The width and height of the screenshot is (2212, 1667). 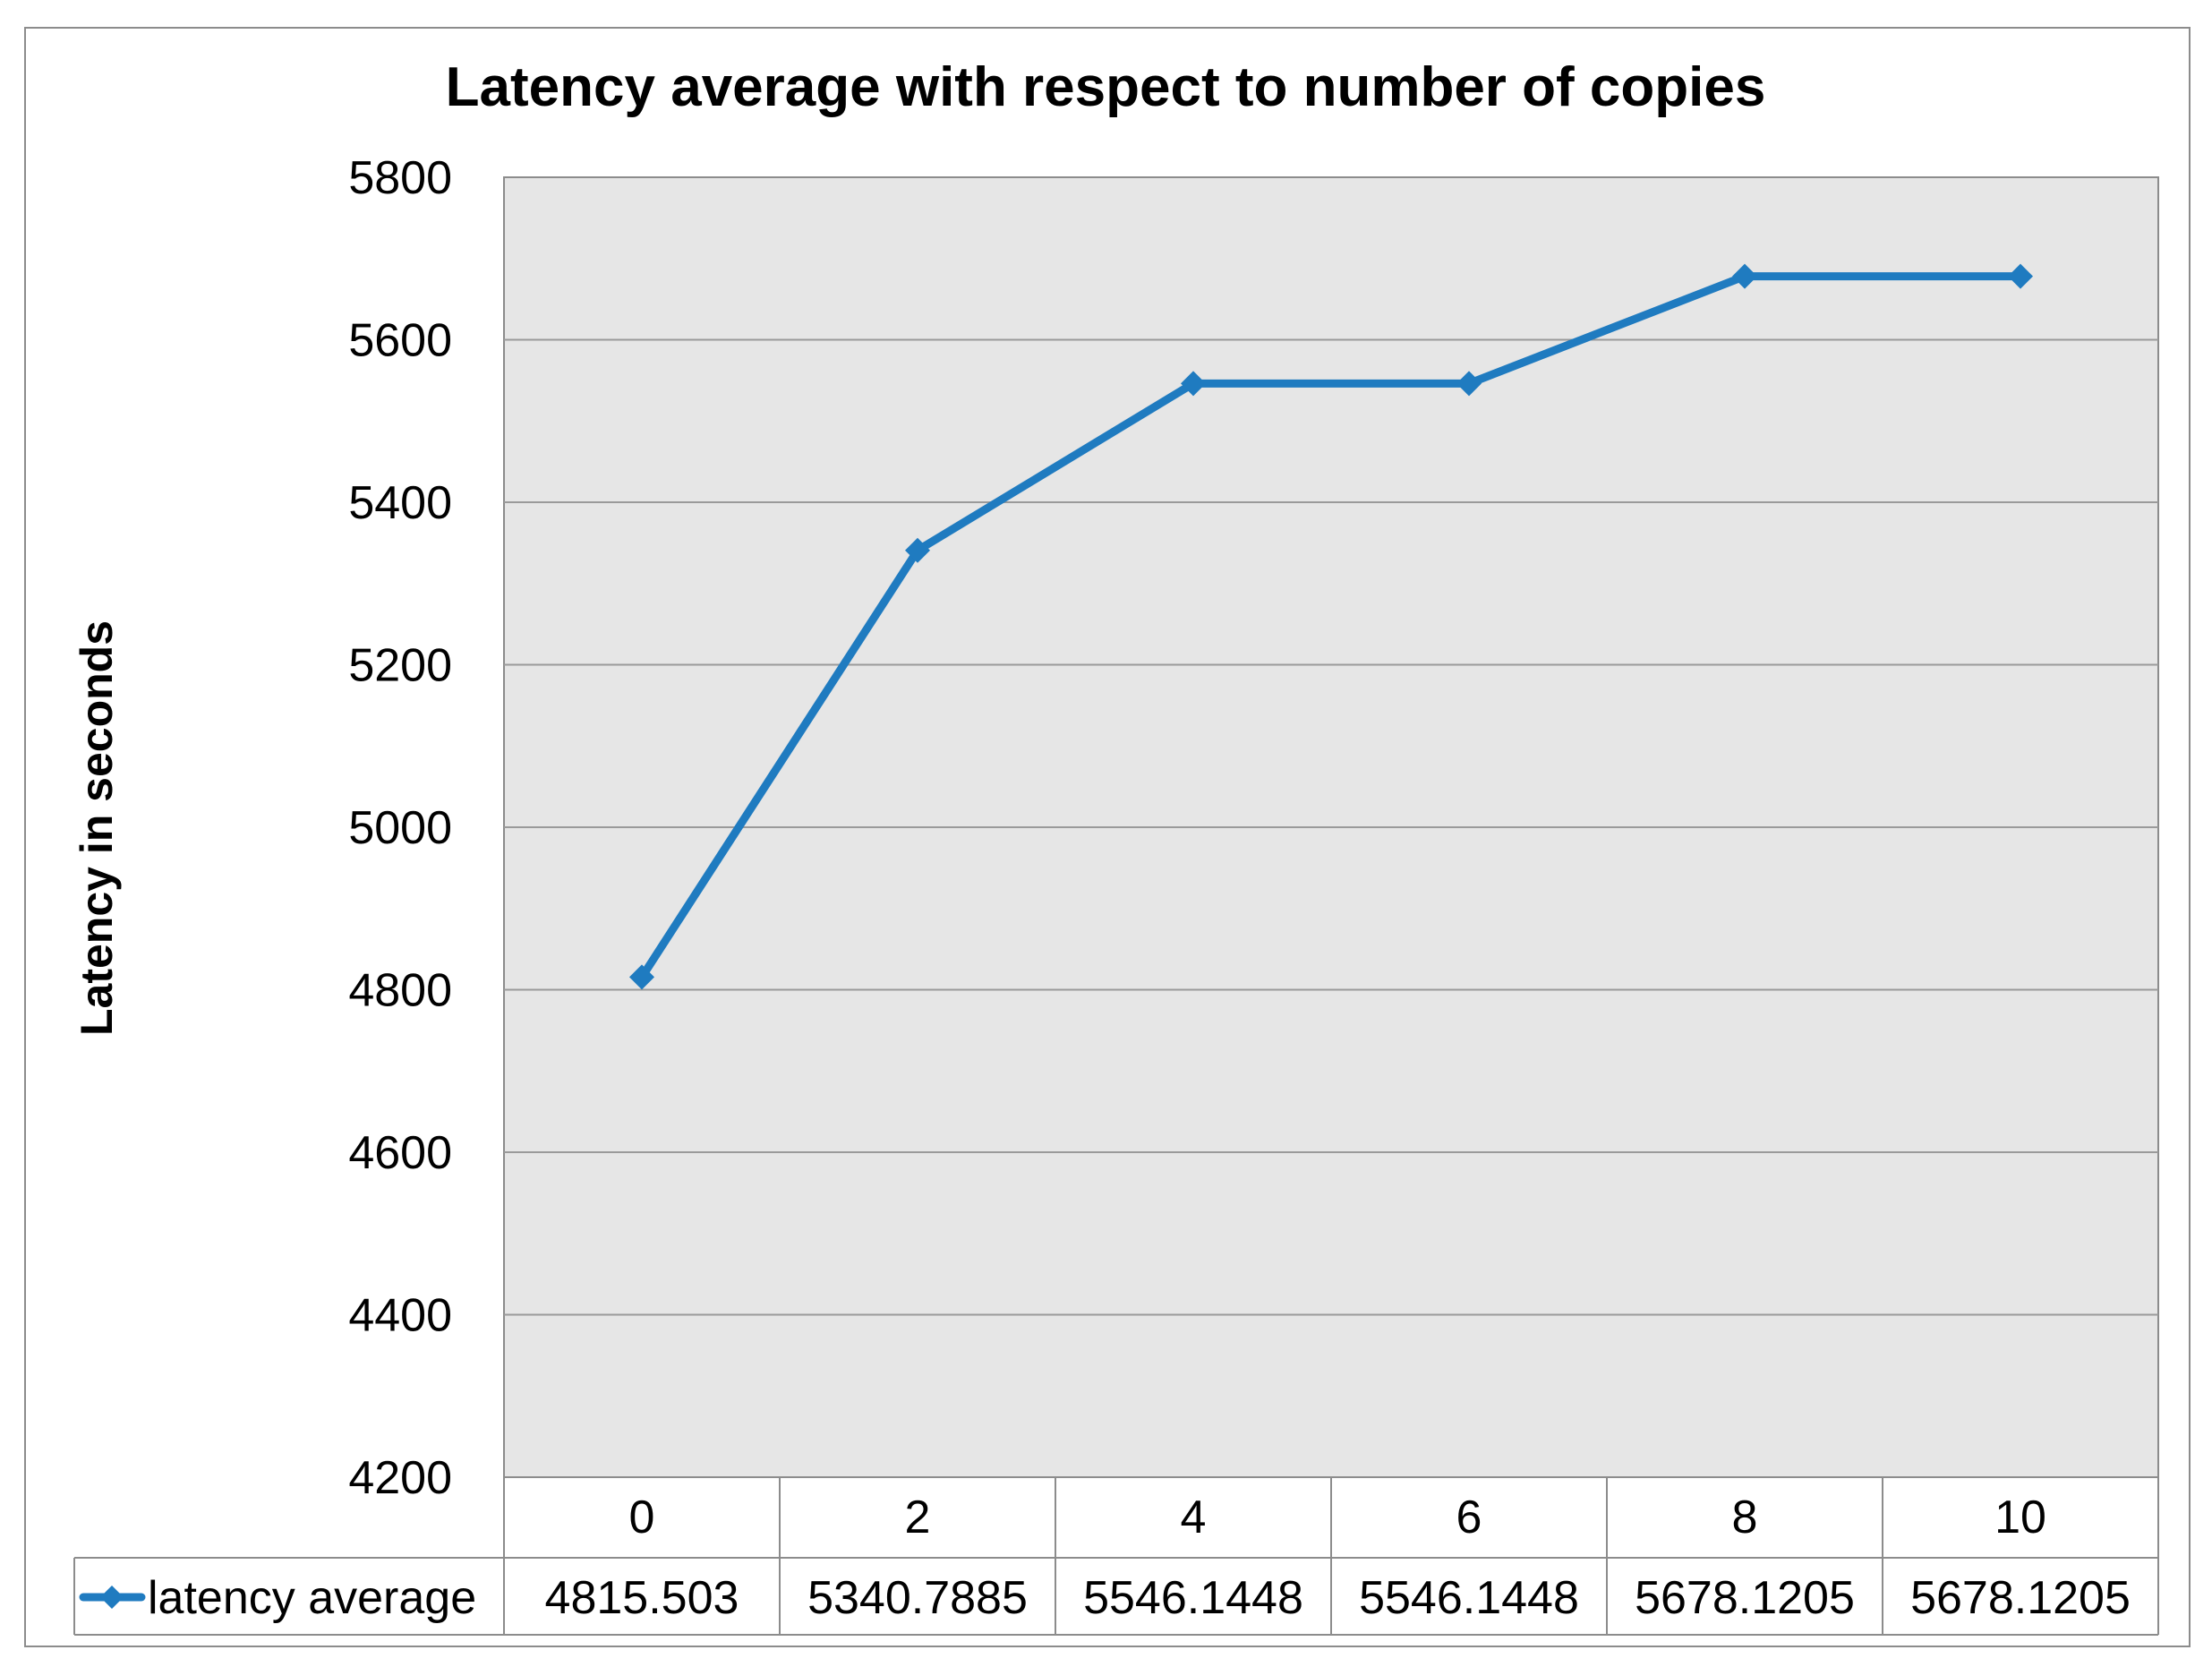 I want to click on y-axis-label: Latency in seconds, so click(x=97, y=828).